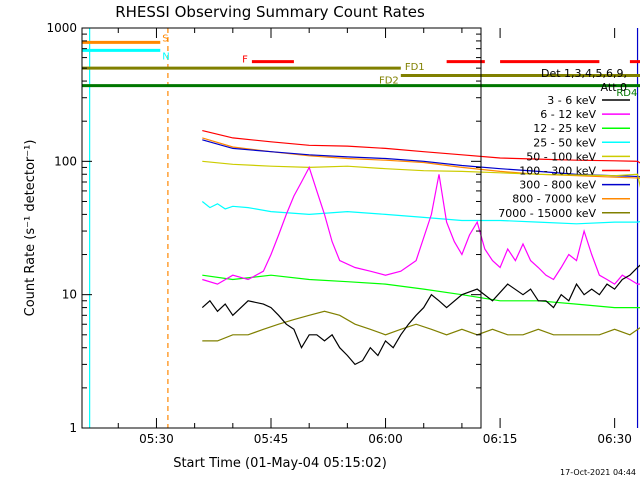 This screenshot has width=640, height=480. What do you see at coordinates (421, 326) in the screenshot?
I see `series-line-7000-15000-kev` at bounding box center [421, 326].